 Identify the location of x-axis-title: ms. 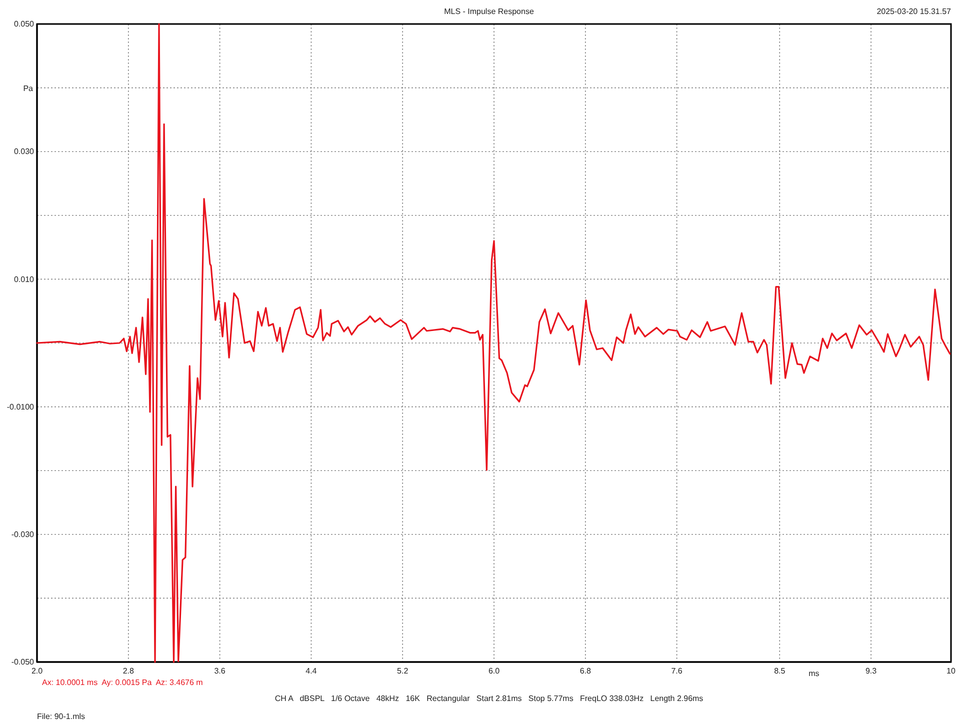
(814, 673).